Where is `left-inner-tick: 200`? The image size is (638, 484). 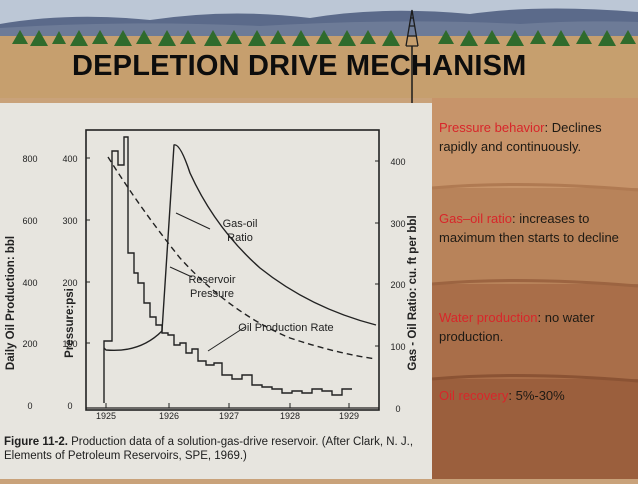
left-inner-tick: 200 is located at coordinates (69, 283).